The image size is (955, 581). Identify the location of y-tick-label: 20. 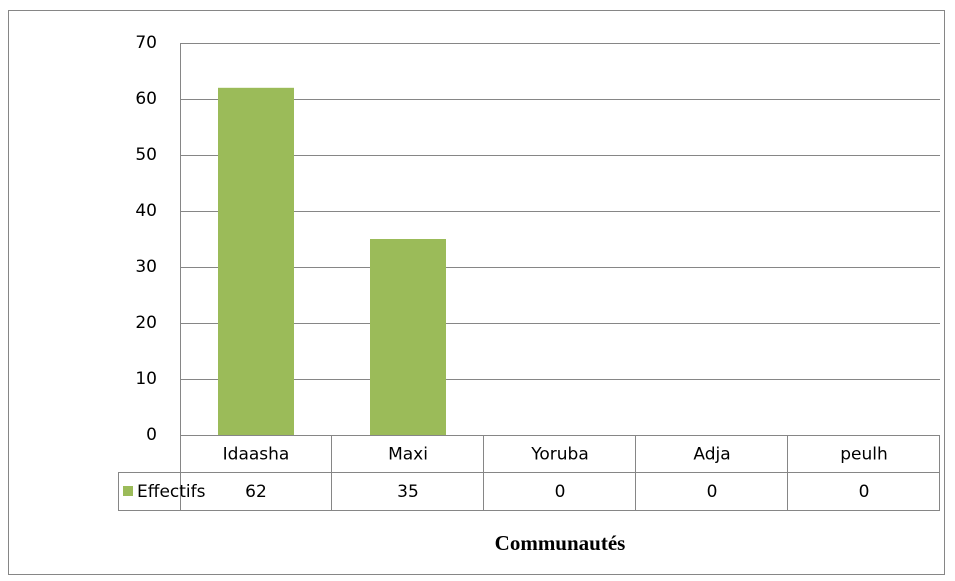
(146, 323).